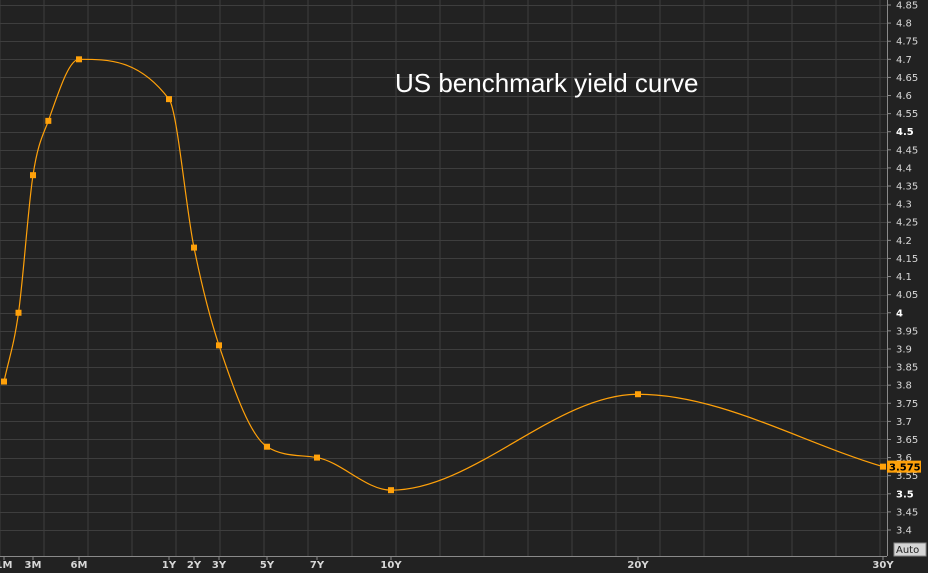  I want to click on y-tick-label: 3.5, so click(905, 494).